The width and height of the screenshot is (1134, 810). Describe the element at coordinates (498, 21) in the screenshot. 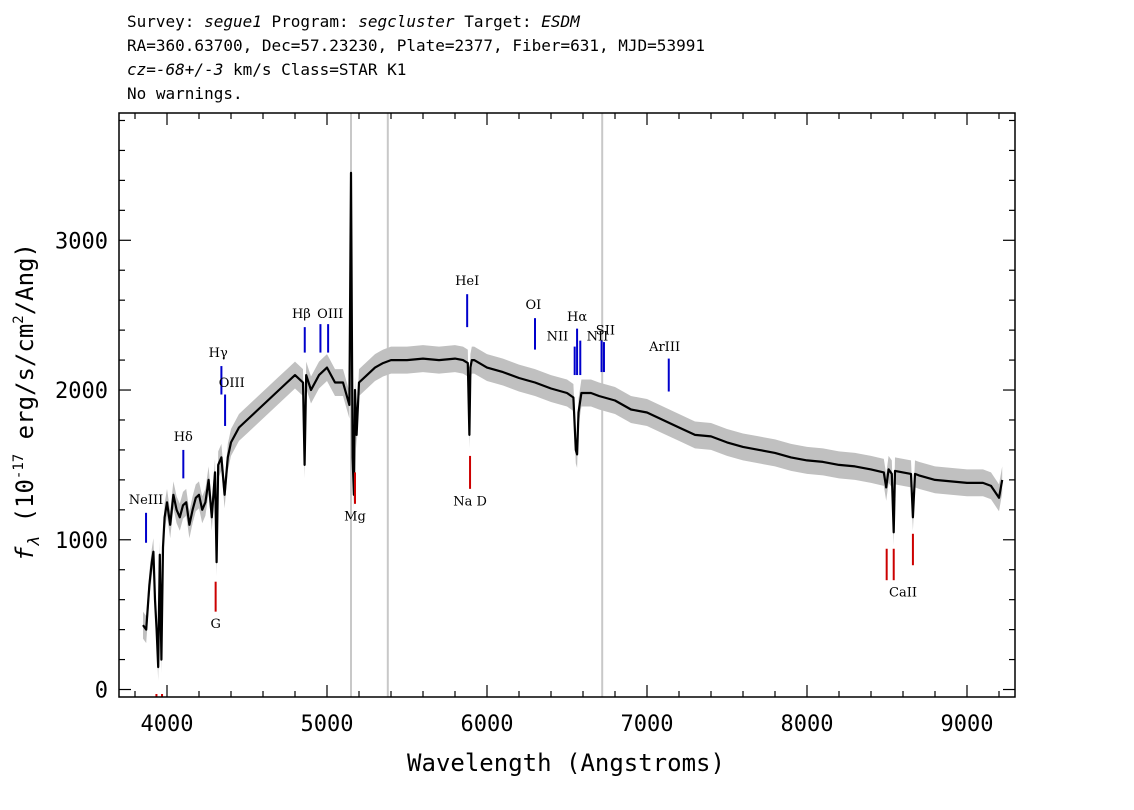

I see `target-label: Target:` at that location.